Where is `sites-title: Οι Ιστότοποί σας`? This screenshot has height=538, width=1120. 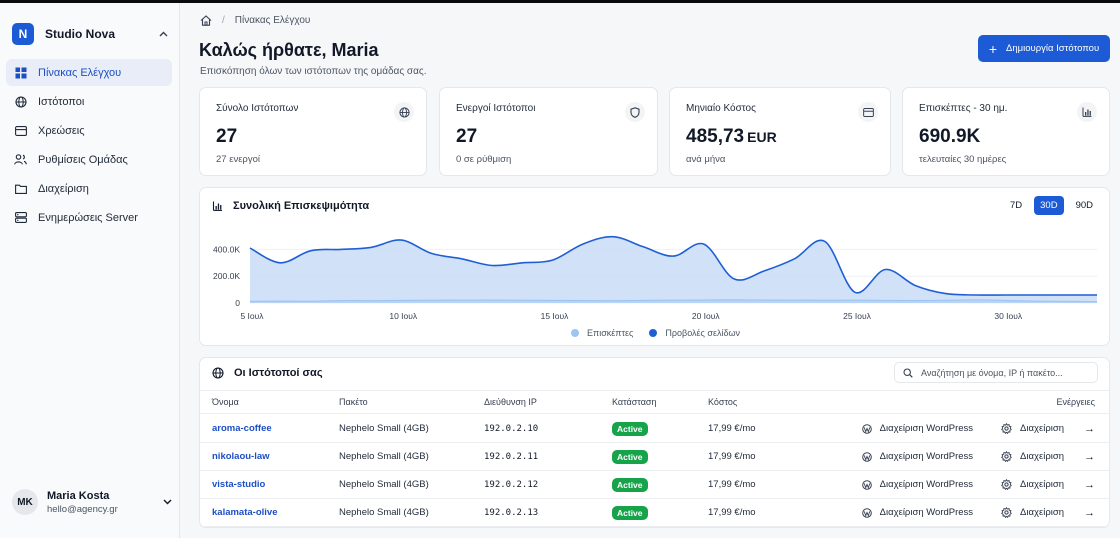 sites-title: Οι Ιστότοποί σας is located at coordinates (278, 373).